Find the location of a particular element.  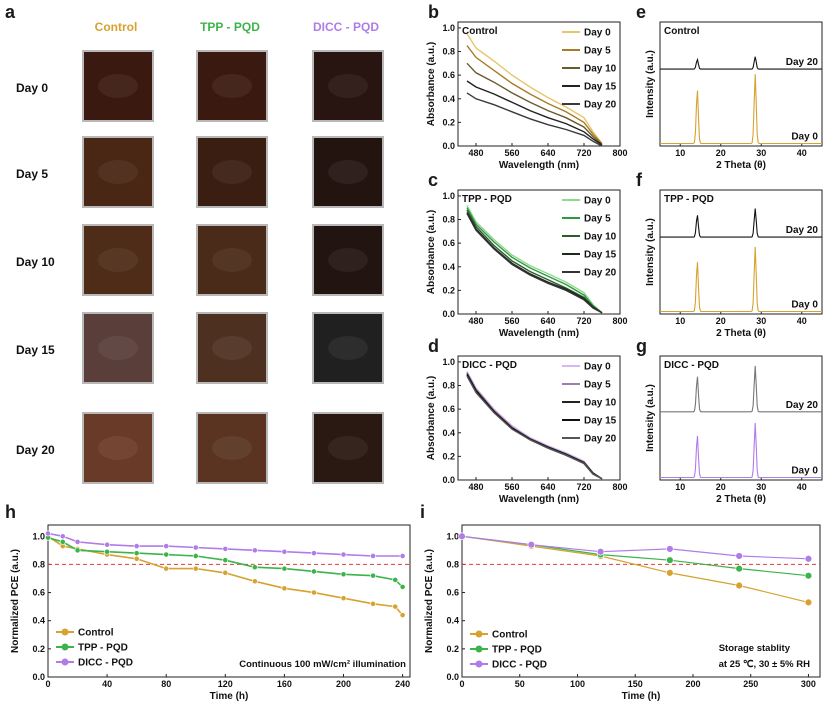

x-tick-label: 160 is located at coordinates (284, 684).